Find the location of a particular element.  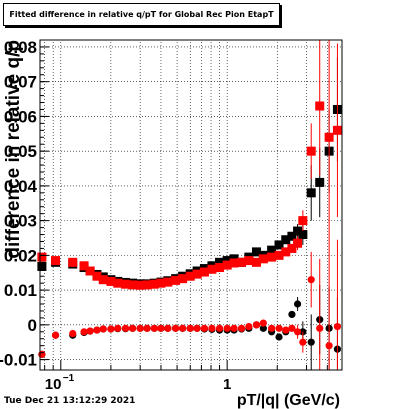

y-tick-label: -0.01 is located at coordinates (18, 360).